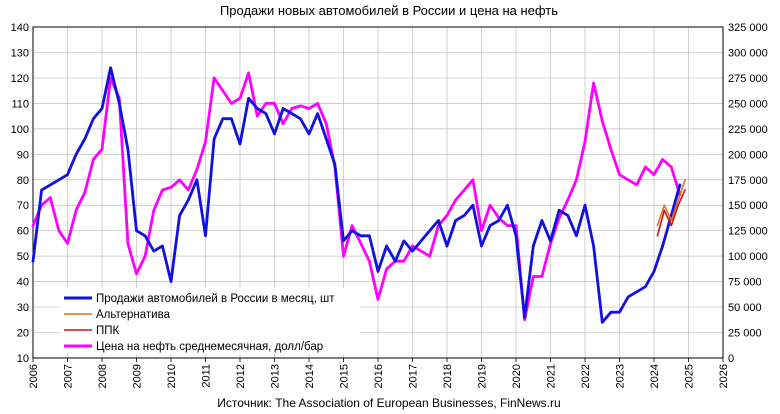 The width and height of the screenshot is (780, 414). Describe the element at coordinates (20, 193) in the screenshot. I see `left-axis-ticks: 10 20 30 40 50 60 70 80 90 100 110 120 130 140` at that location.